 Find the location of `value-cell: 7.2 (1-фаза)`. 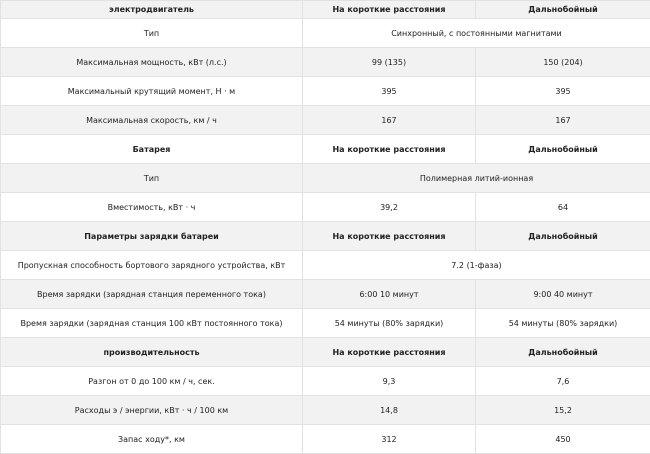

value-cell: 7.2 (1-фаза) is located at coordinates (476, 265).